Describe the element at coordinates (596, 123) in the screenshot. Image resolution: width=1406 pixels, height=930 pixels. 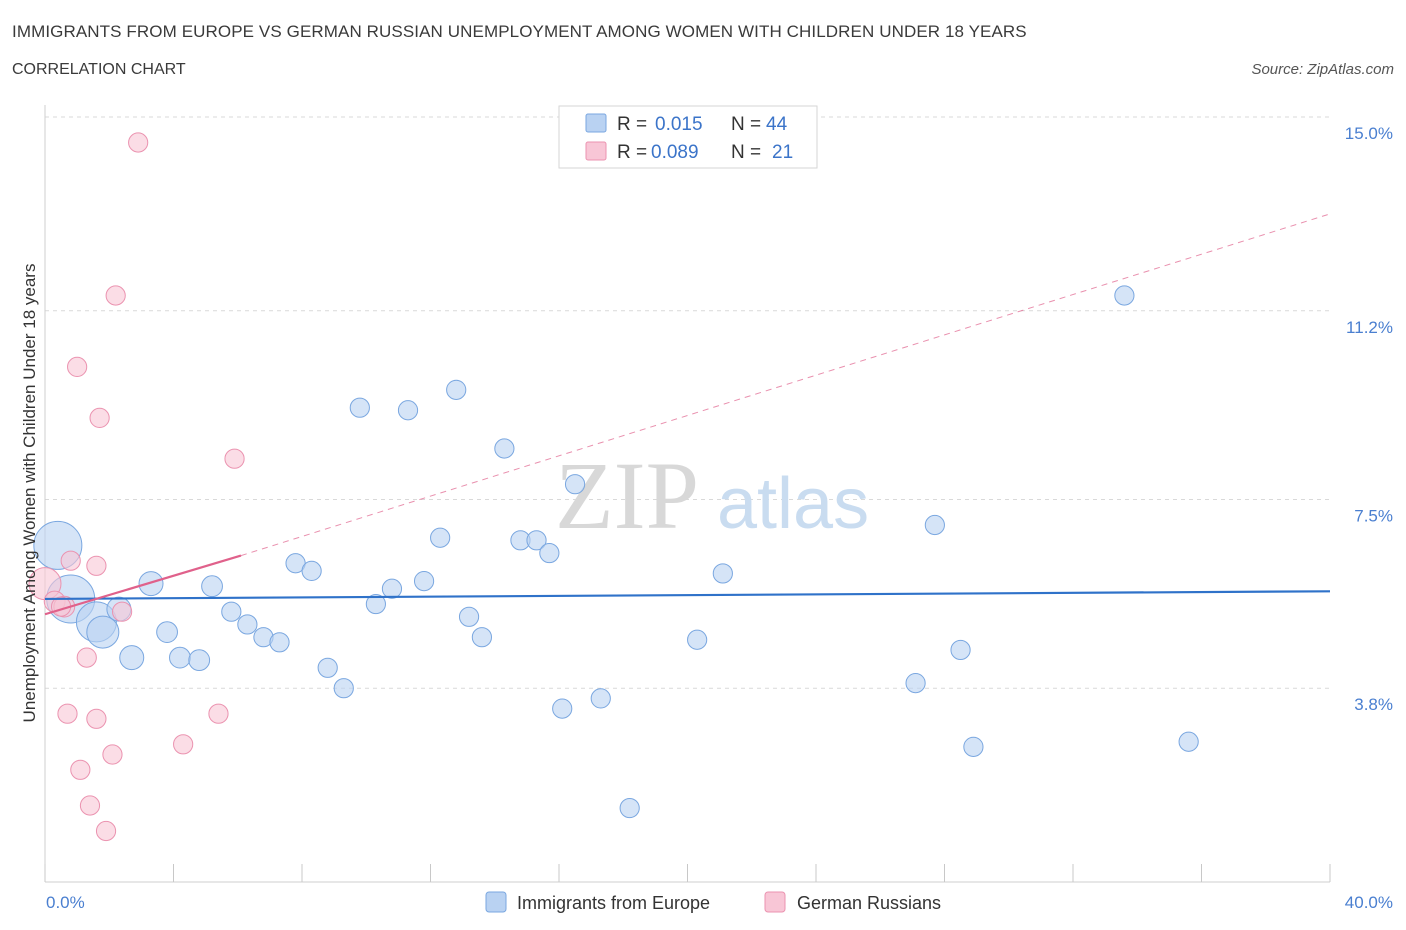
I see `legend-swatch-blue` at that location.